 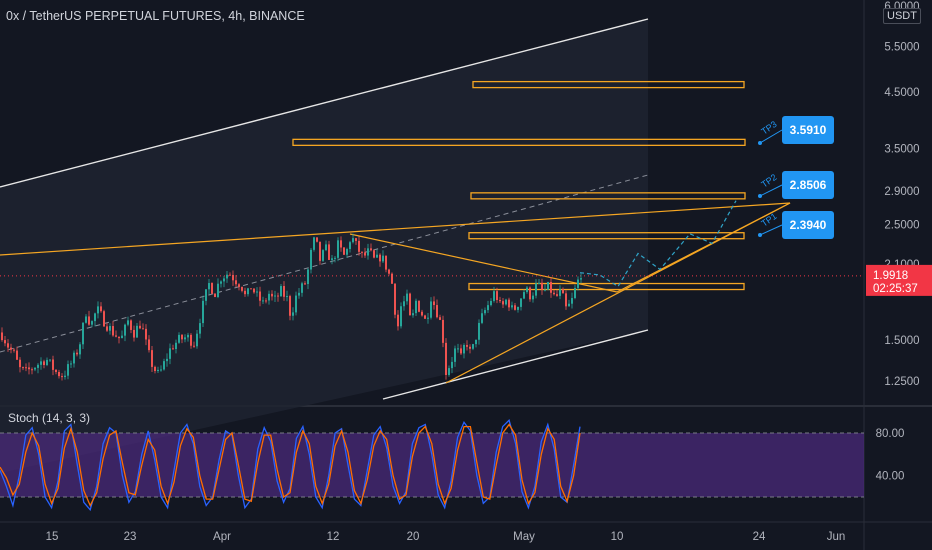 What do you see at coordinates (890, 276) in the screenshot?
I see `last-price-value: 1.9918` at bounding box center [890, 276].